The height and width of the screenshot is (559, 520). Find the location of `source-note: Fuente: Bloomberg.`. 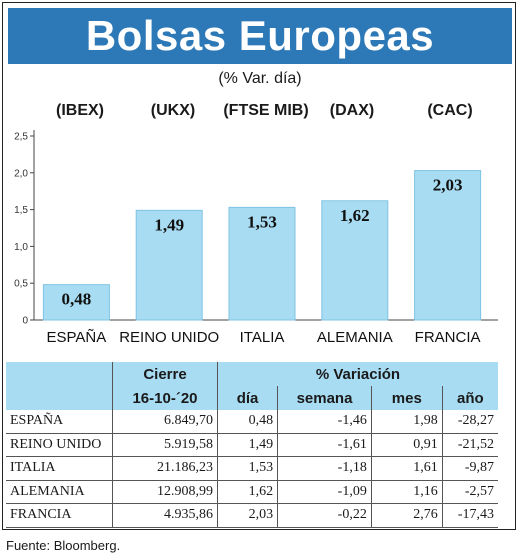

source-note: Fuente: Bloomberg. is located at coordinates (63, 545).